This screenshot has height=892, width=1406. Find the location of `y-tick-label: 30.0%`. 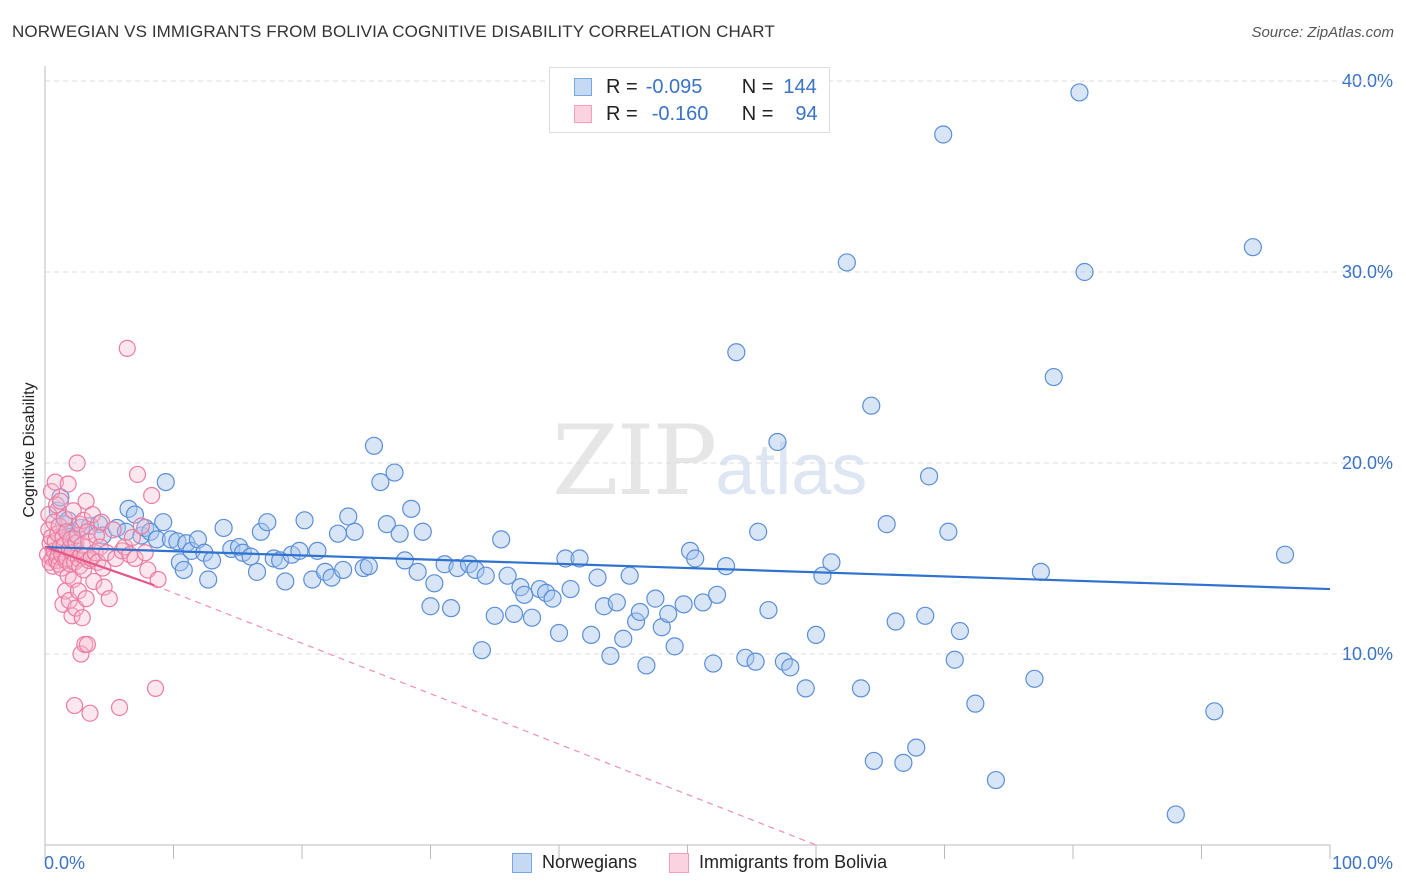

y-tick-label: 30.0% is located at coordinates (1367, 272).